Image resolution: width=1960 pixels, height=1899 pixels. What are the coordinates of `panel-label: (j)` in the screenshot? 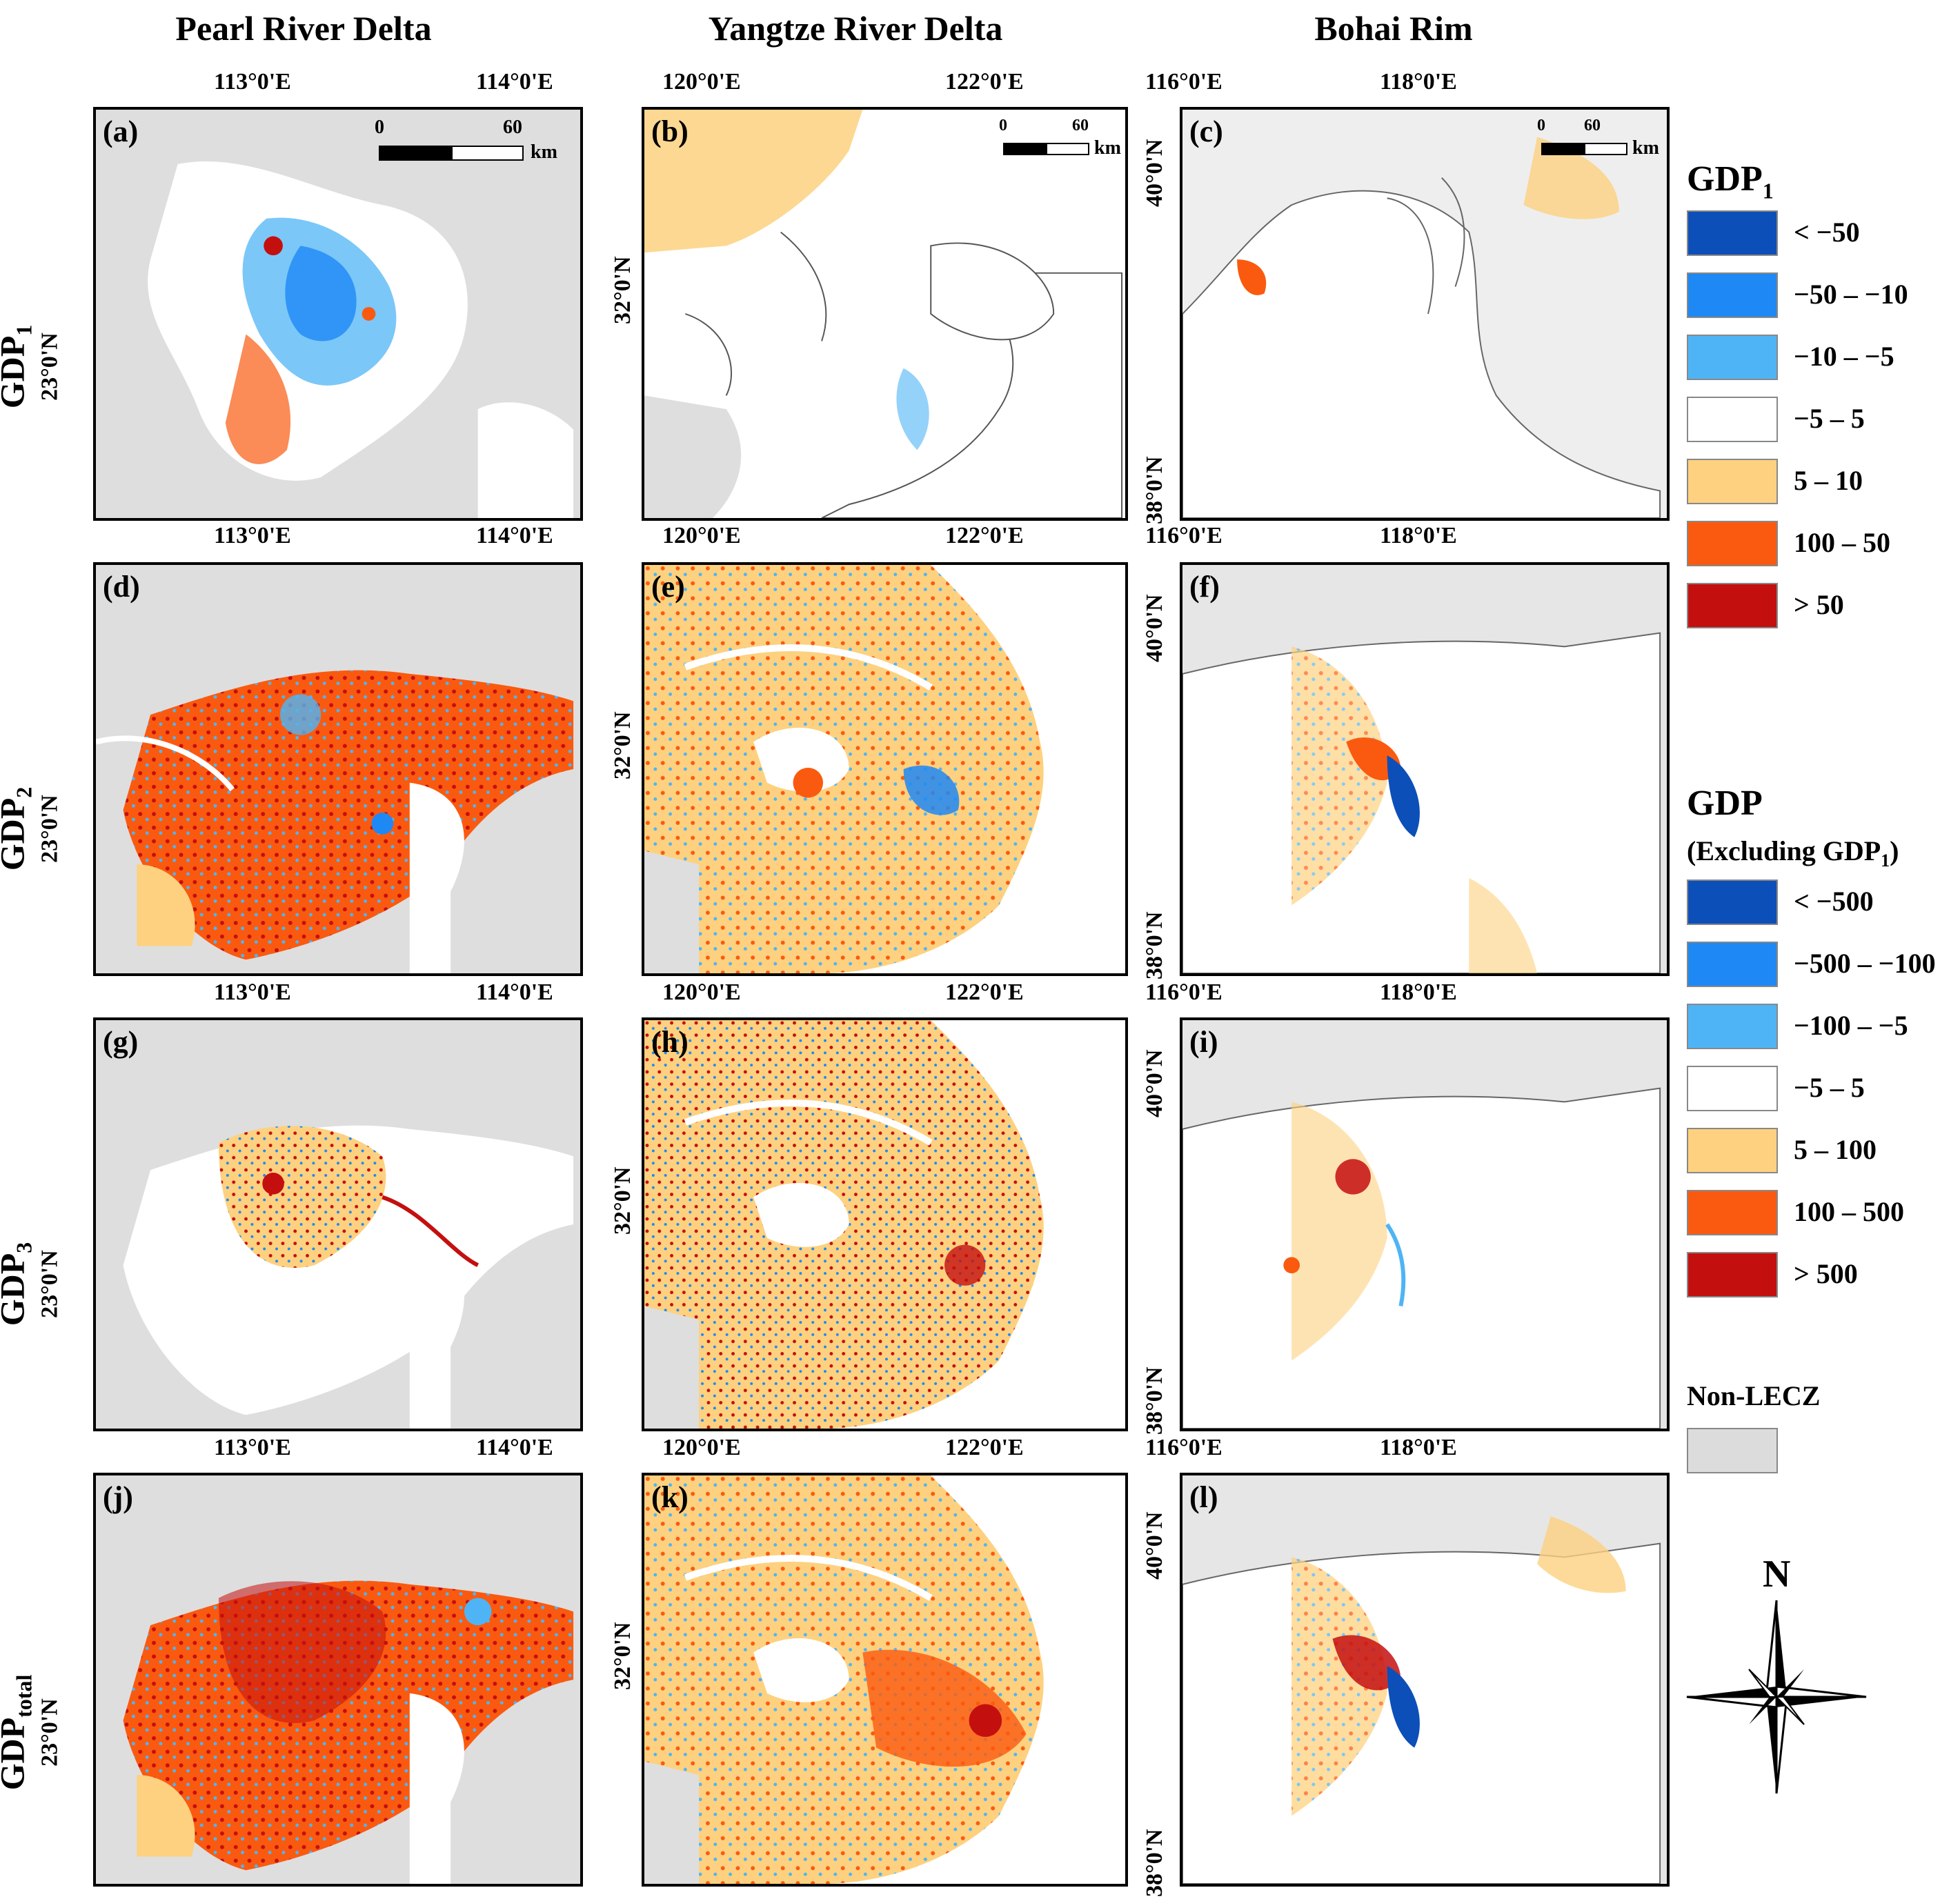 It's located at (118, 1497).